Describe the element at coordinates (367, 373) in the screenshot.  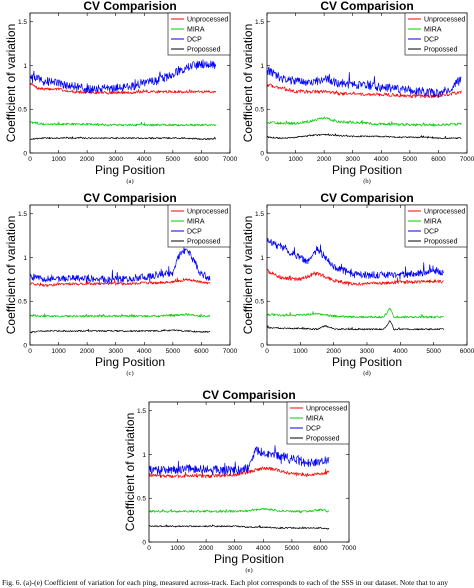
I see `panel-label: (d)` at that location.